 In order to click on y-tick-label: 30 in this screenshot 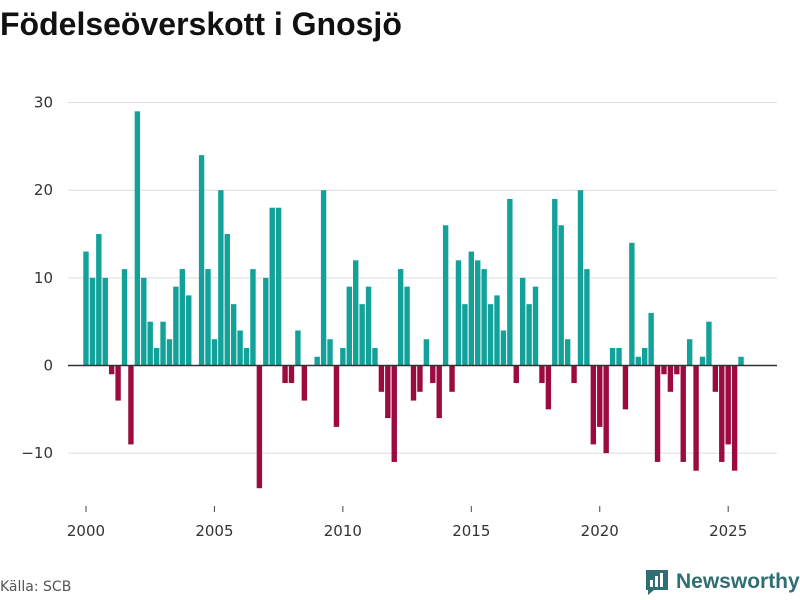, I will do `click(43, 103)`.